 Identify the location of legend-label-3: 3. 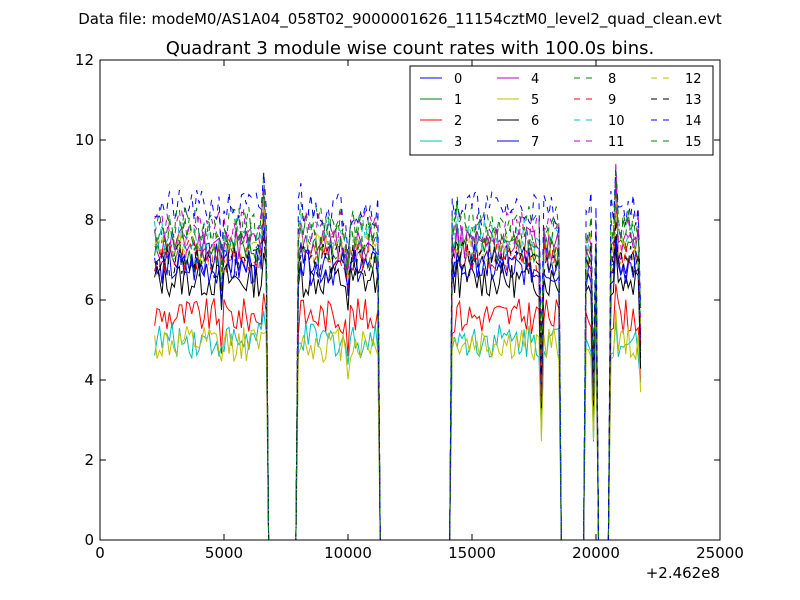
(458, 142).